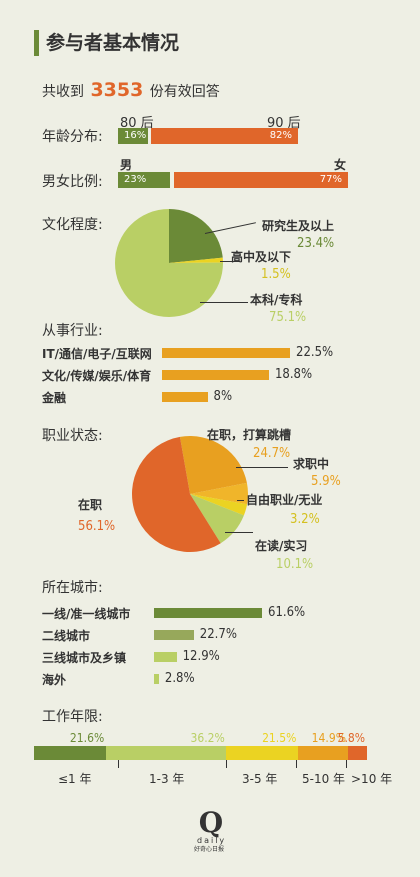  What do you see at coordinates (249, 435) in the screenshot?
I see `status-cat-0: 在职，打算跳槽` at bounding box center [249, 435].